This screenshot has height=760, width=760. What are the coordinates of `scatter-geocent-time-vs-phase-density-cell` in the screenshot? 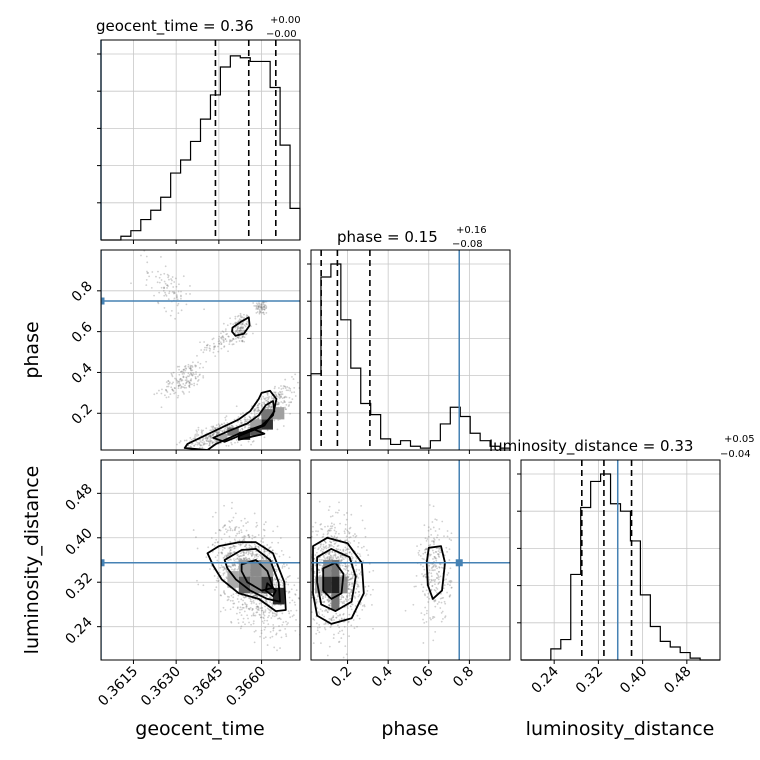 It's located at (233, 431).